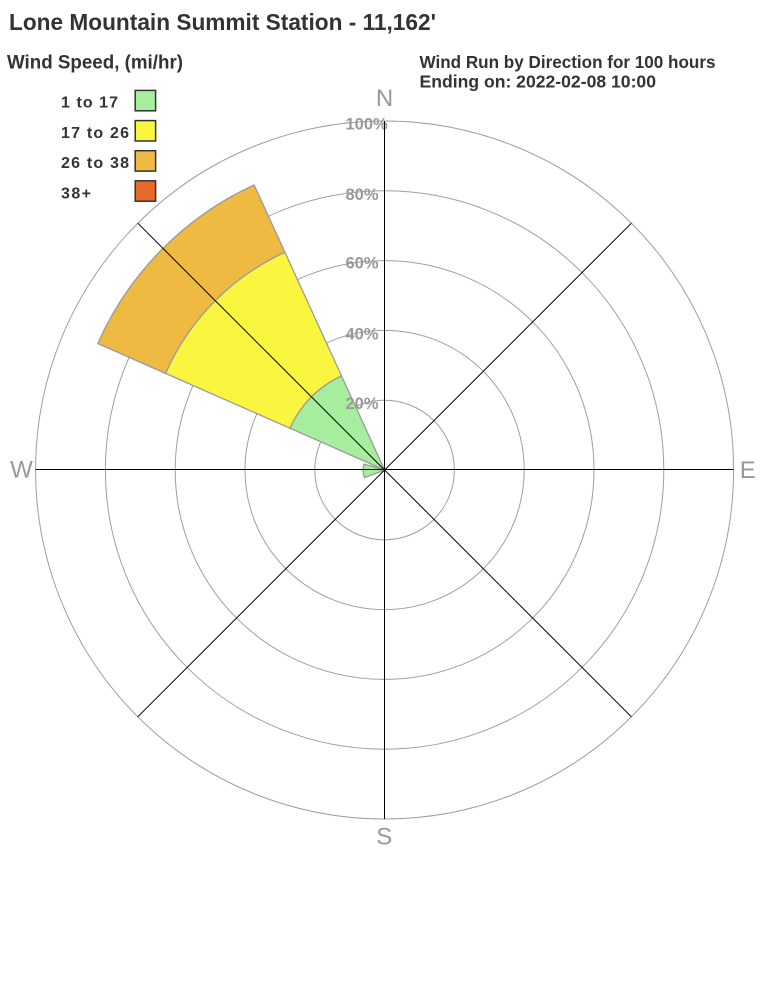 The width and height of the screenshot is (768, 1008). I want to click on svg-text: 80%, so click(362, 195).